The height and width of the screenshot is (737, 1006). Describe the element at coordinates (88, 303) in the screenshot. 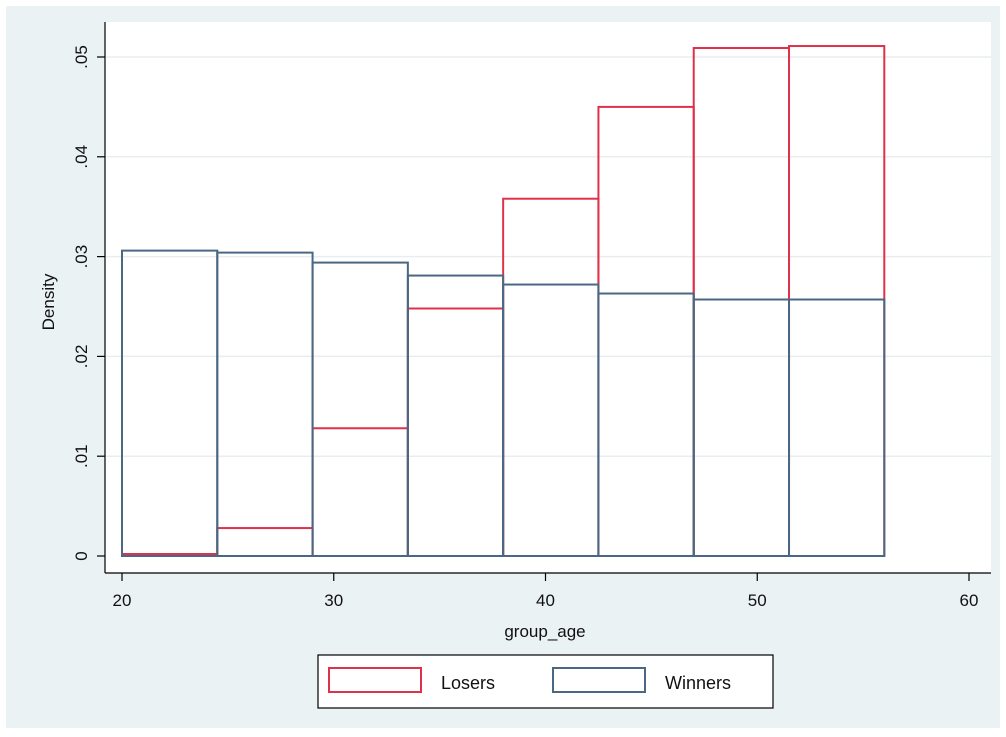

I see `y-ticks: 0 .01 .02 .03 .04 .05` at that location.